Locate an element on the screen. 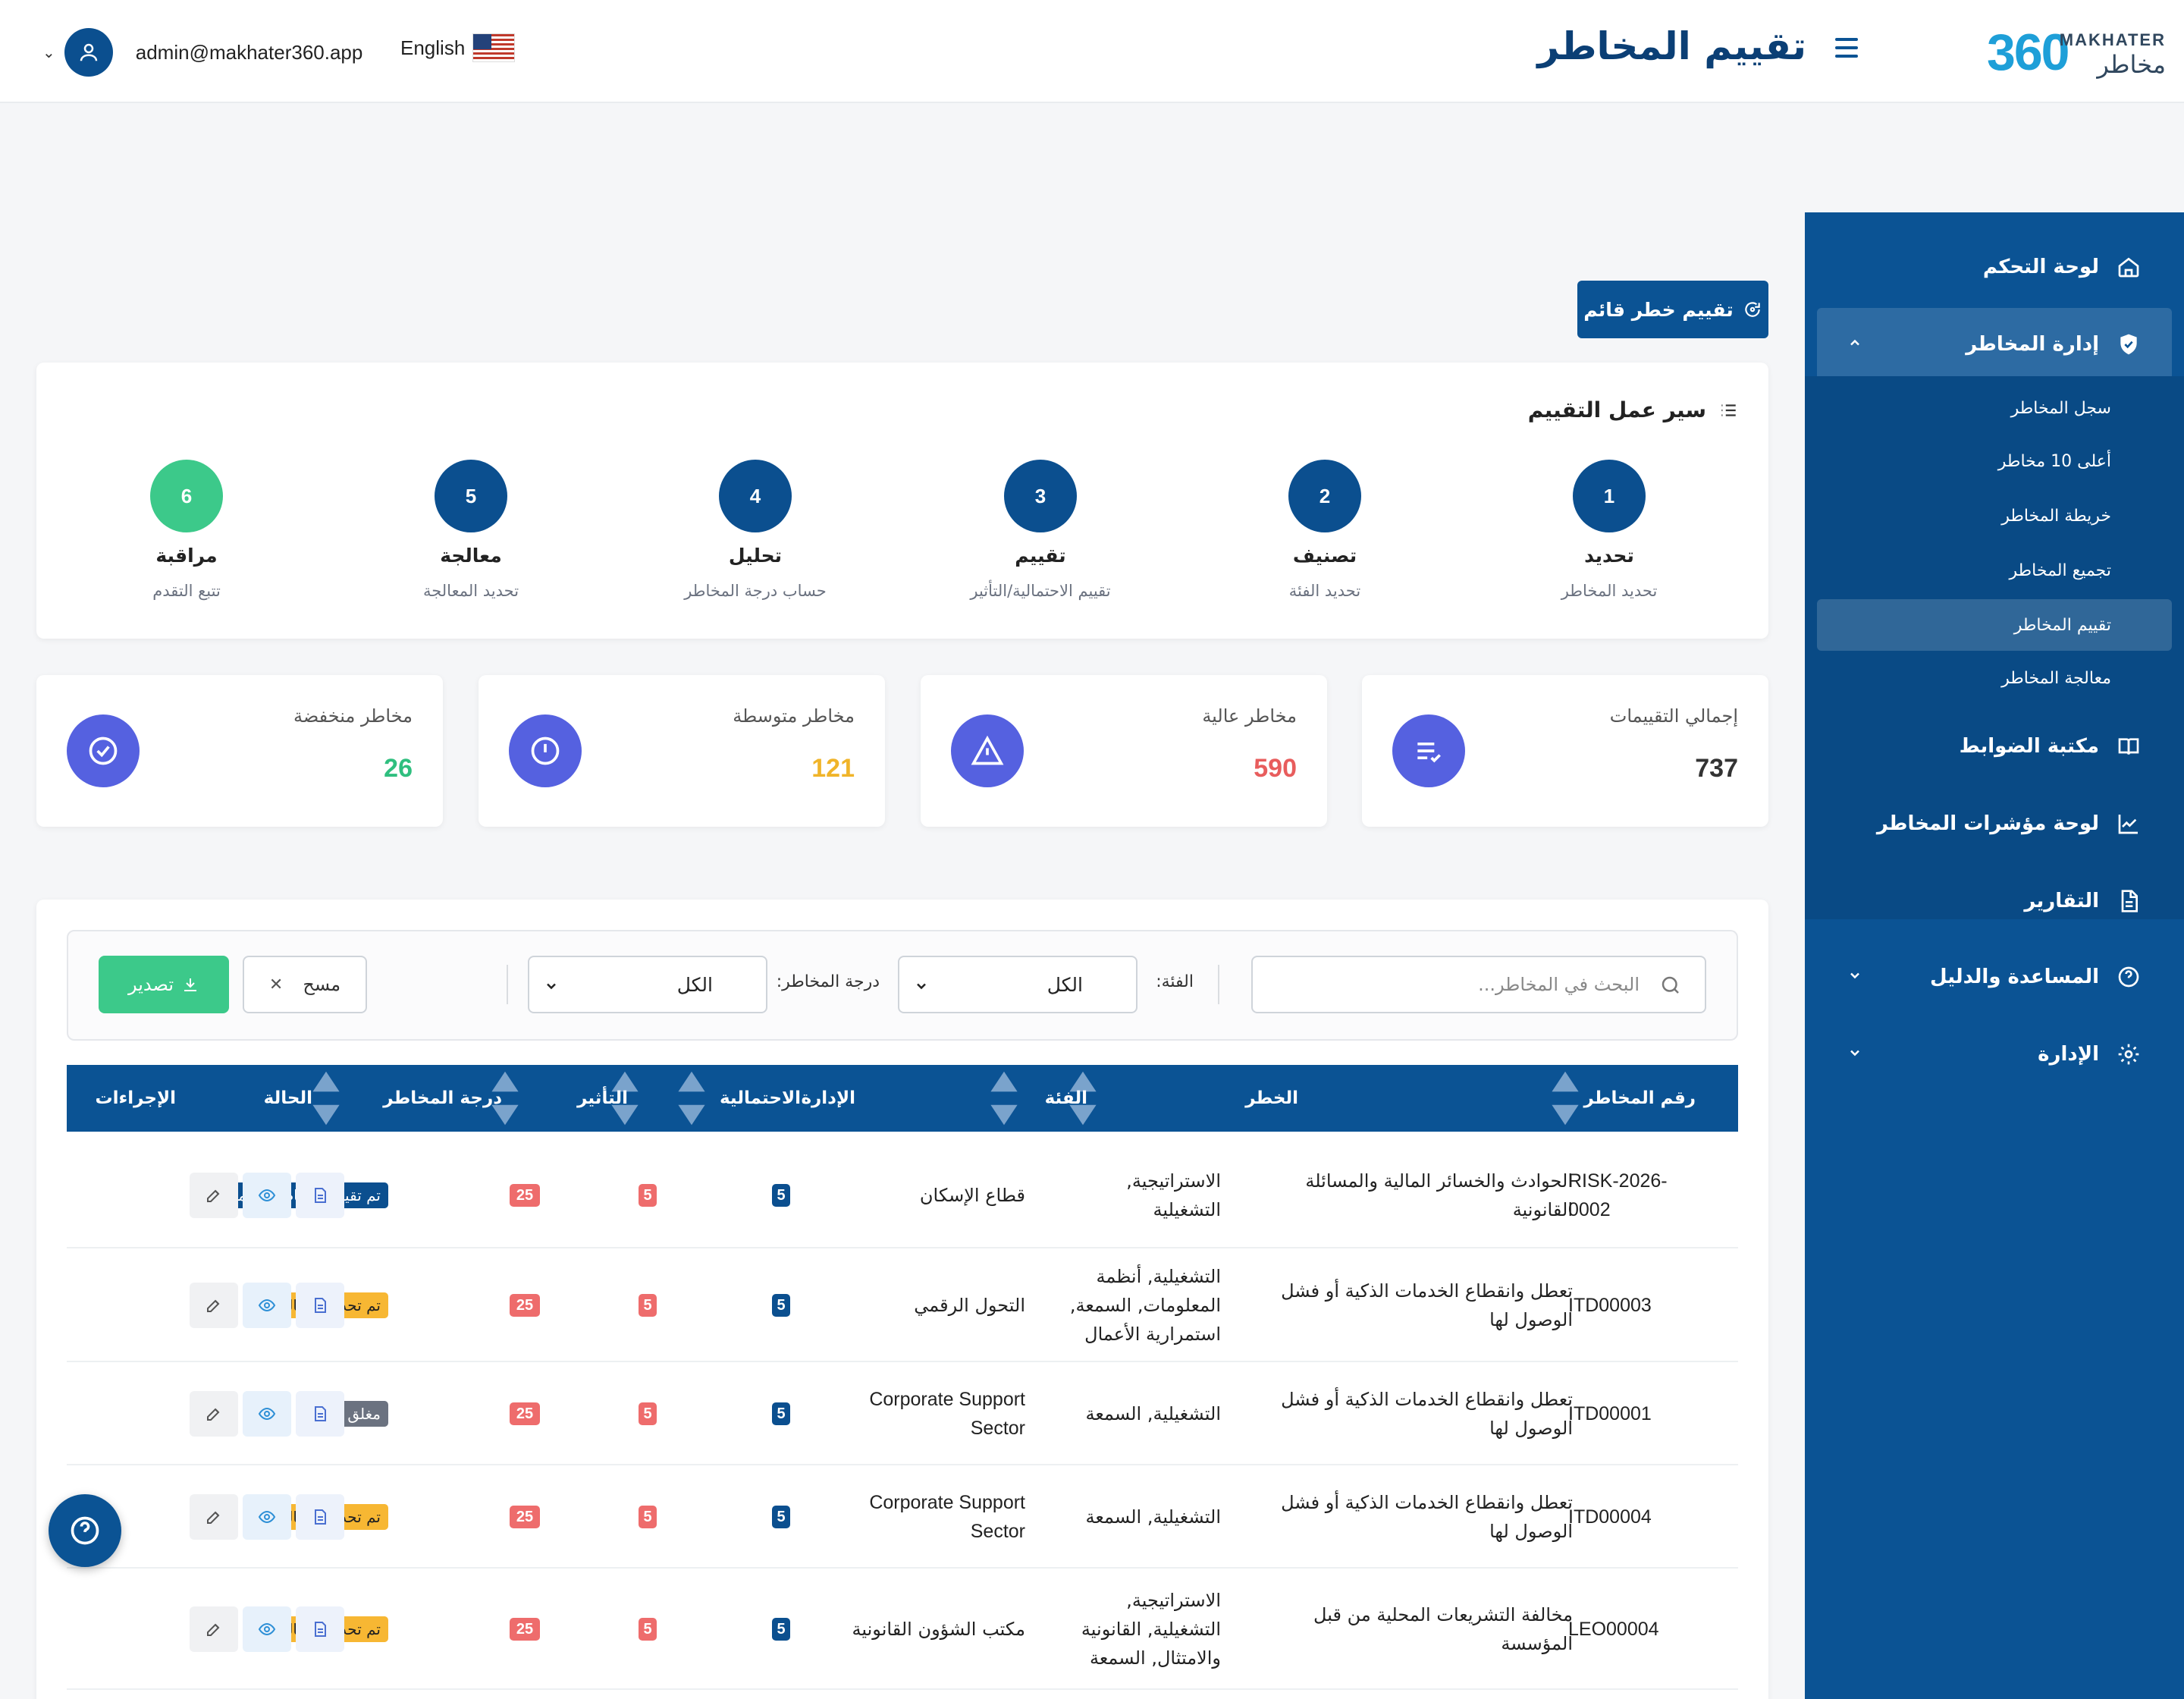 The width and height of the screenshot is (2184, 1699). sidebar-item-controls-library: مكتبة الضوابط is located at coordinates (1994, 746).